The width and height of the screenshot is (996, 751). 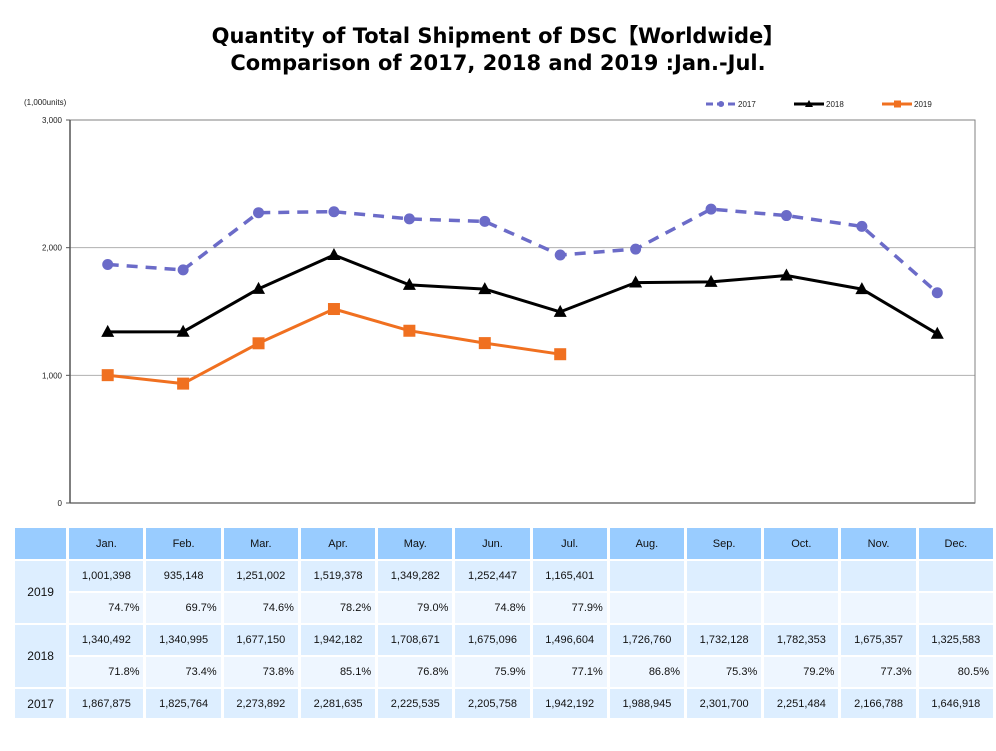 What do you see at coordinates (862, 288) in the screenshot?
I see `data-point-2018-nov` at bounding box center [862, 288].